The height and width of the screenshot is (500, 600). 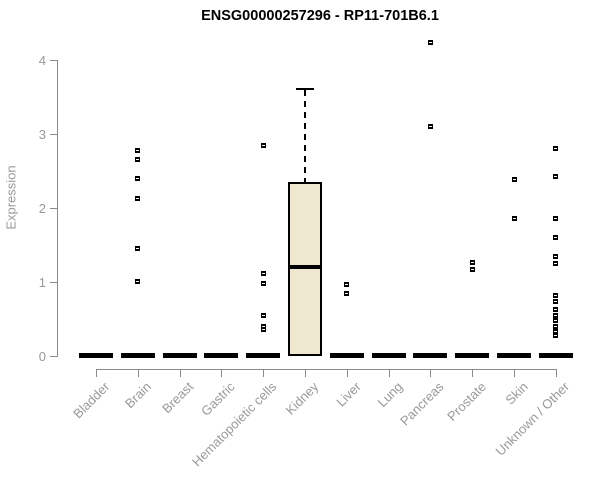 I want to click on x-tick-label: Brain, so click(x=138, y=395).